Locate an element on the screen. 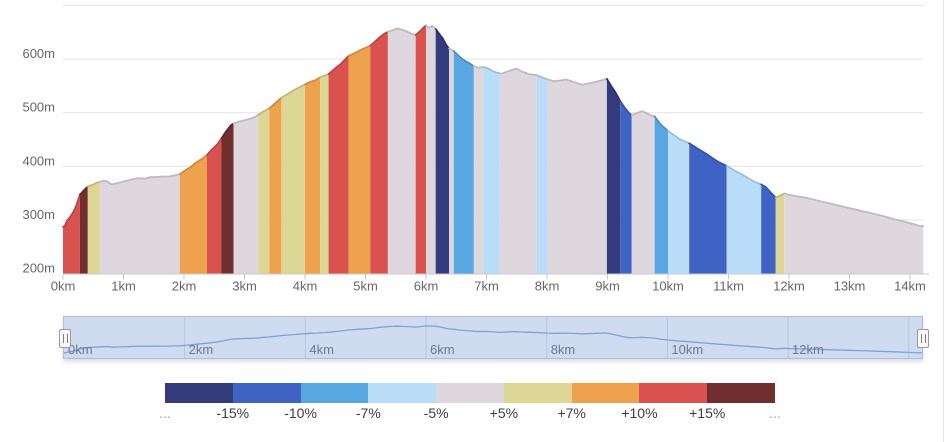  svg-text: 3km is located at coordinates (244, 286).